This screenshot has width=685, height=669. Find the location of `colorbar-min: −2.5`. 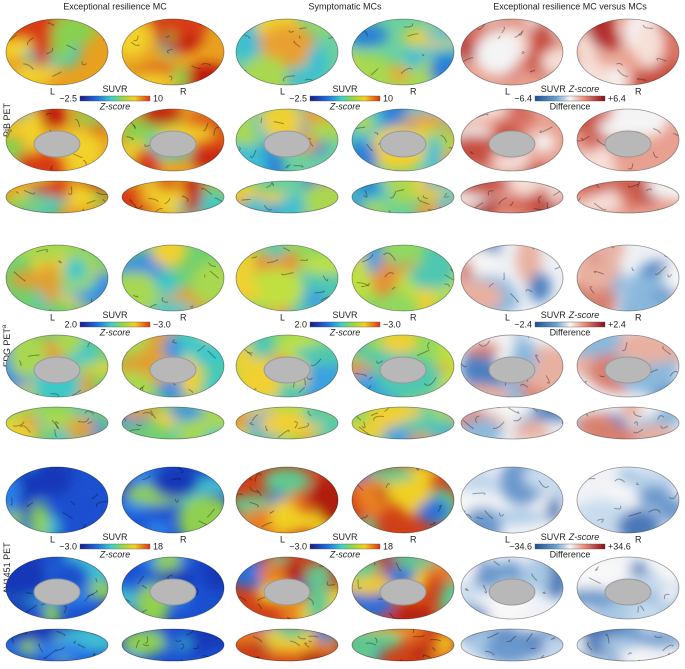

colorbar-min: −2.5 is located at coordinates (298, 98).